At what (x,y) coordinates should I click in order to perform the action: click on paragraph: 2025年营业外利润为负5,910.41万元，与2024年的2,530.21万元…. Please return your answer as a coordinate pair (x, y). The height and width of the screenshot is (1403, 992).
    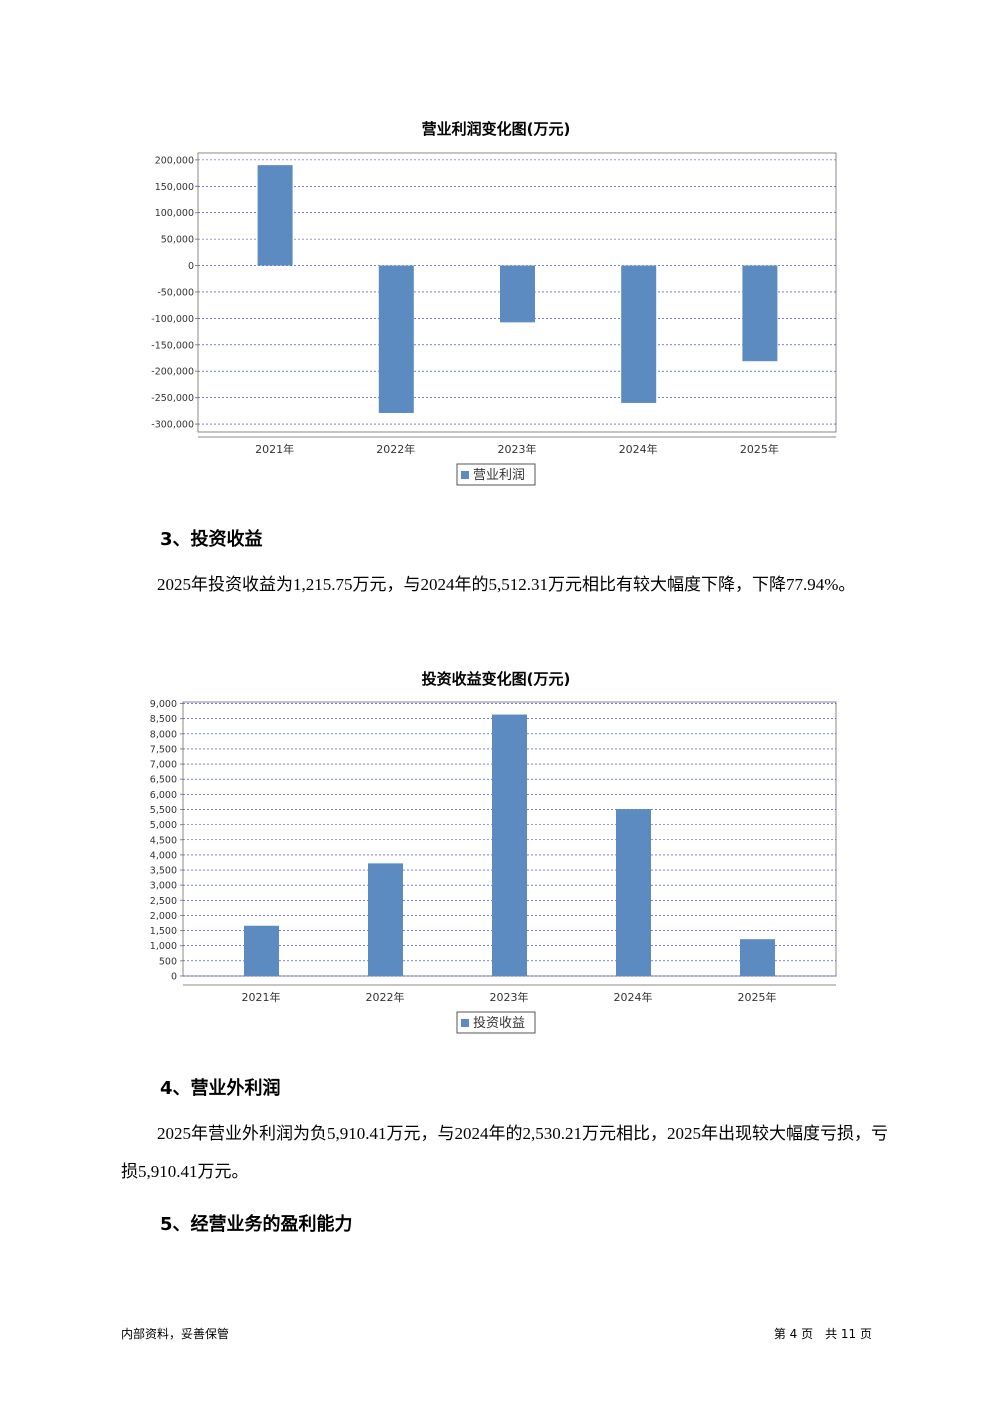
    Looking at the image, I should click on (504, 1152).